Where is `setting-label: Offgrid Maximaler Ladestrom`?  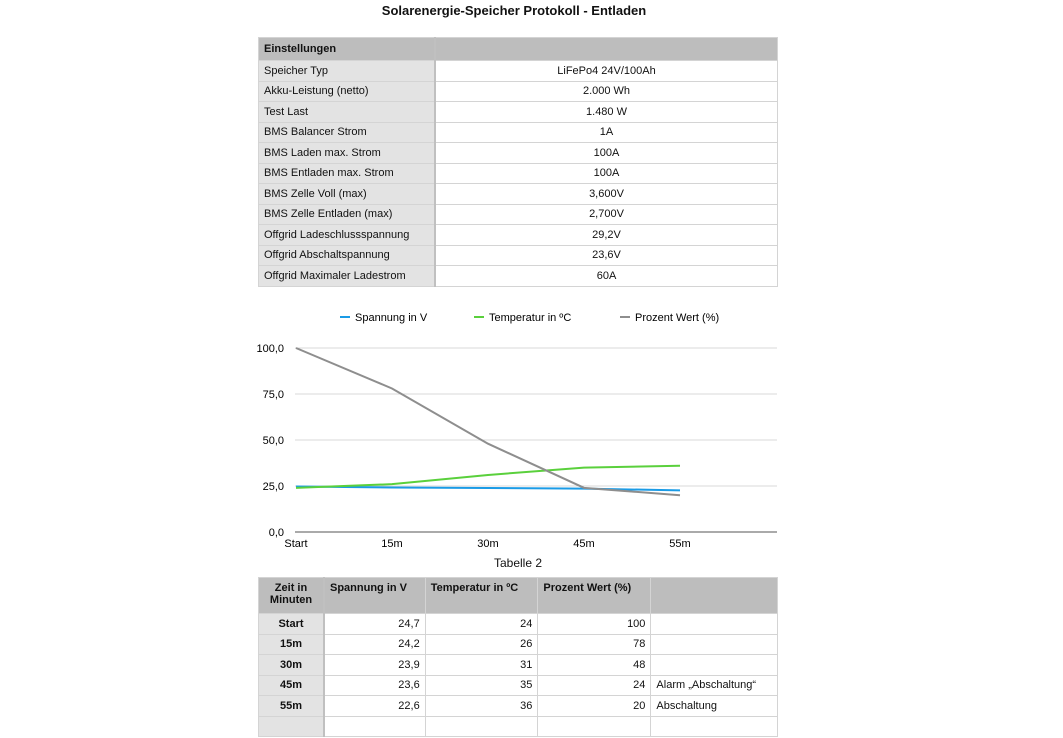
setting-label: Offgrid Maximaler Ladestrom is located at coordinates (347, 276).